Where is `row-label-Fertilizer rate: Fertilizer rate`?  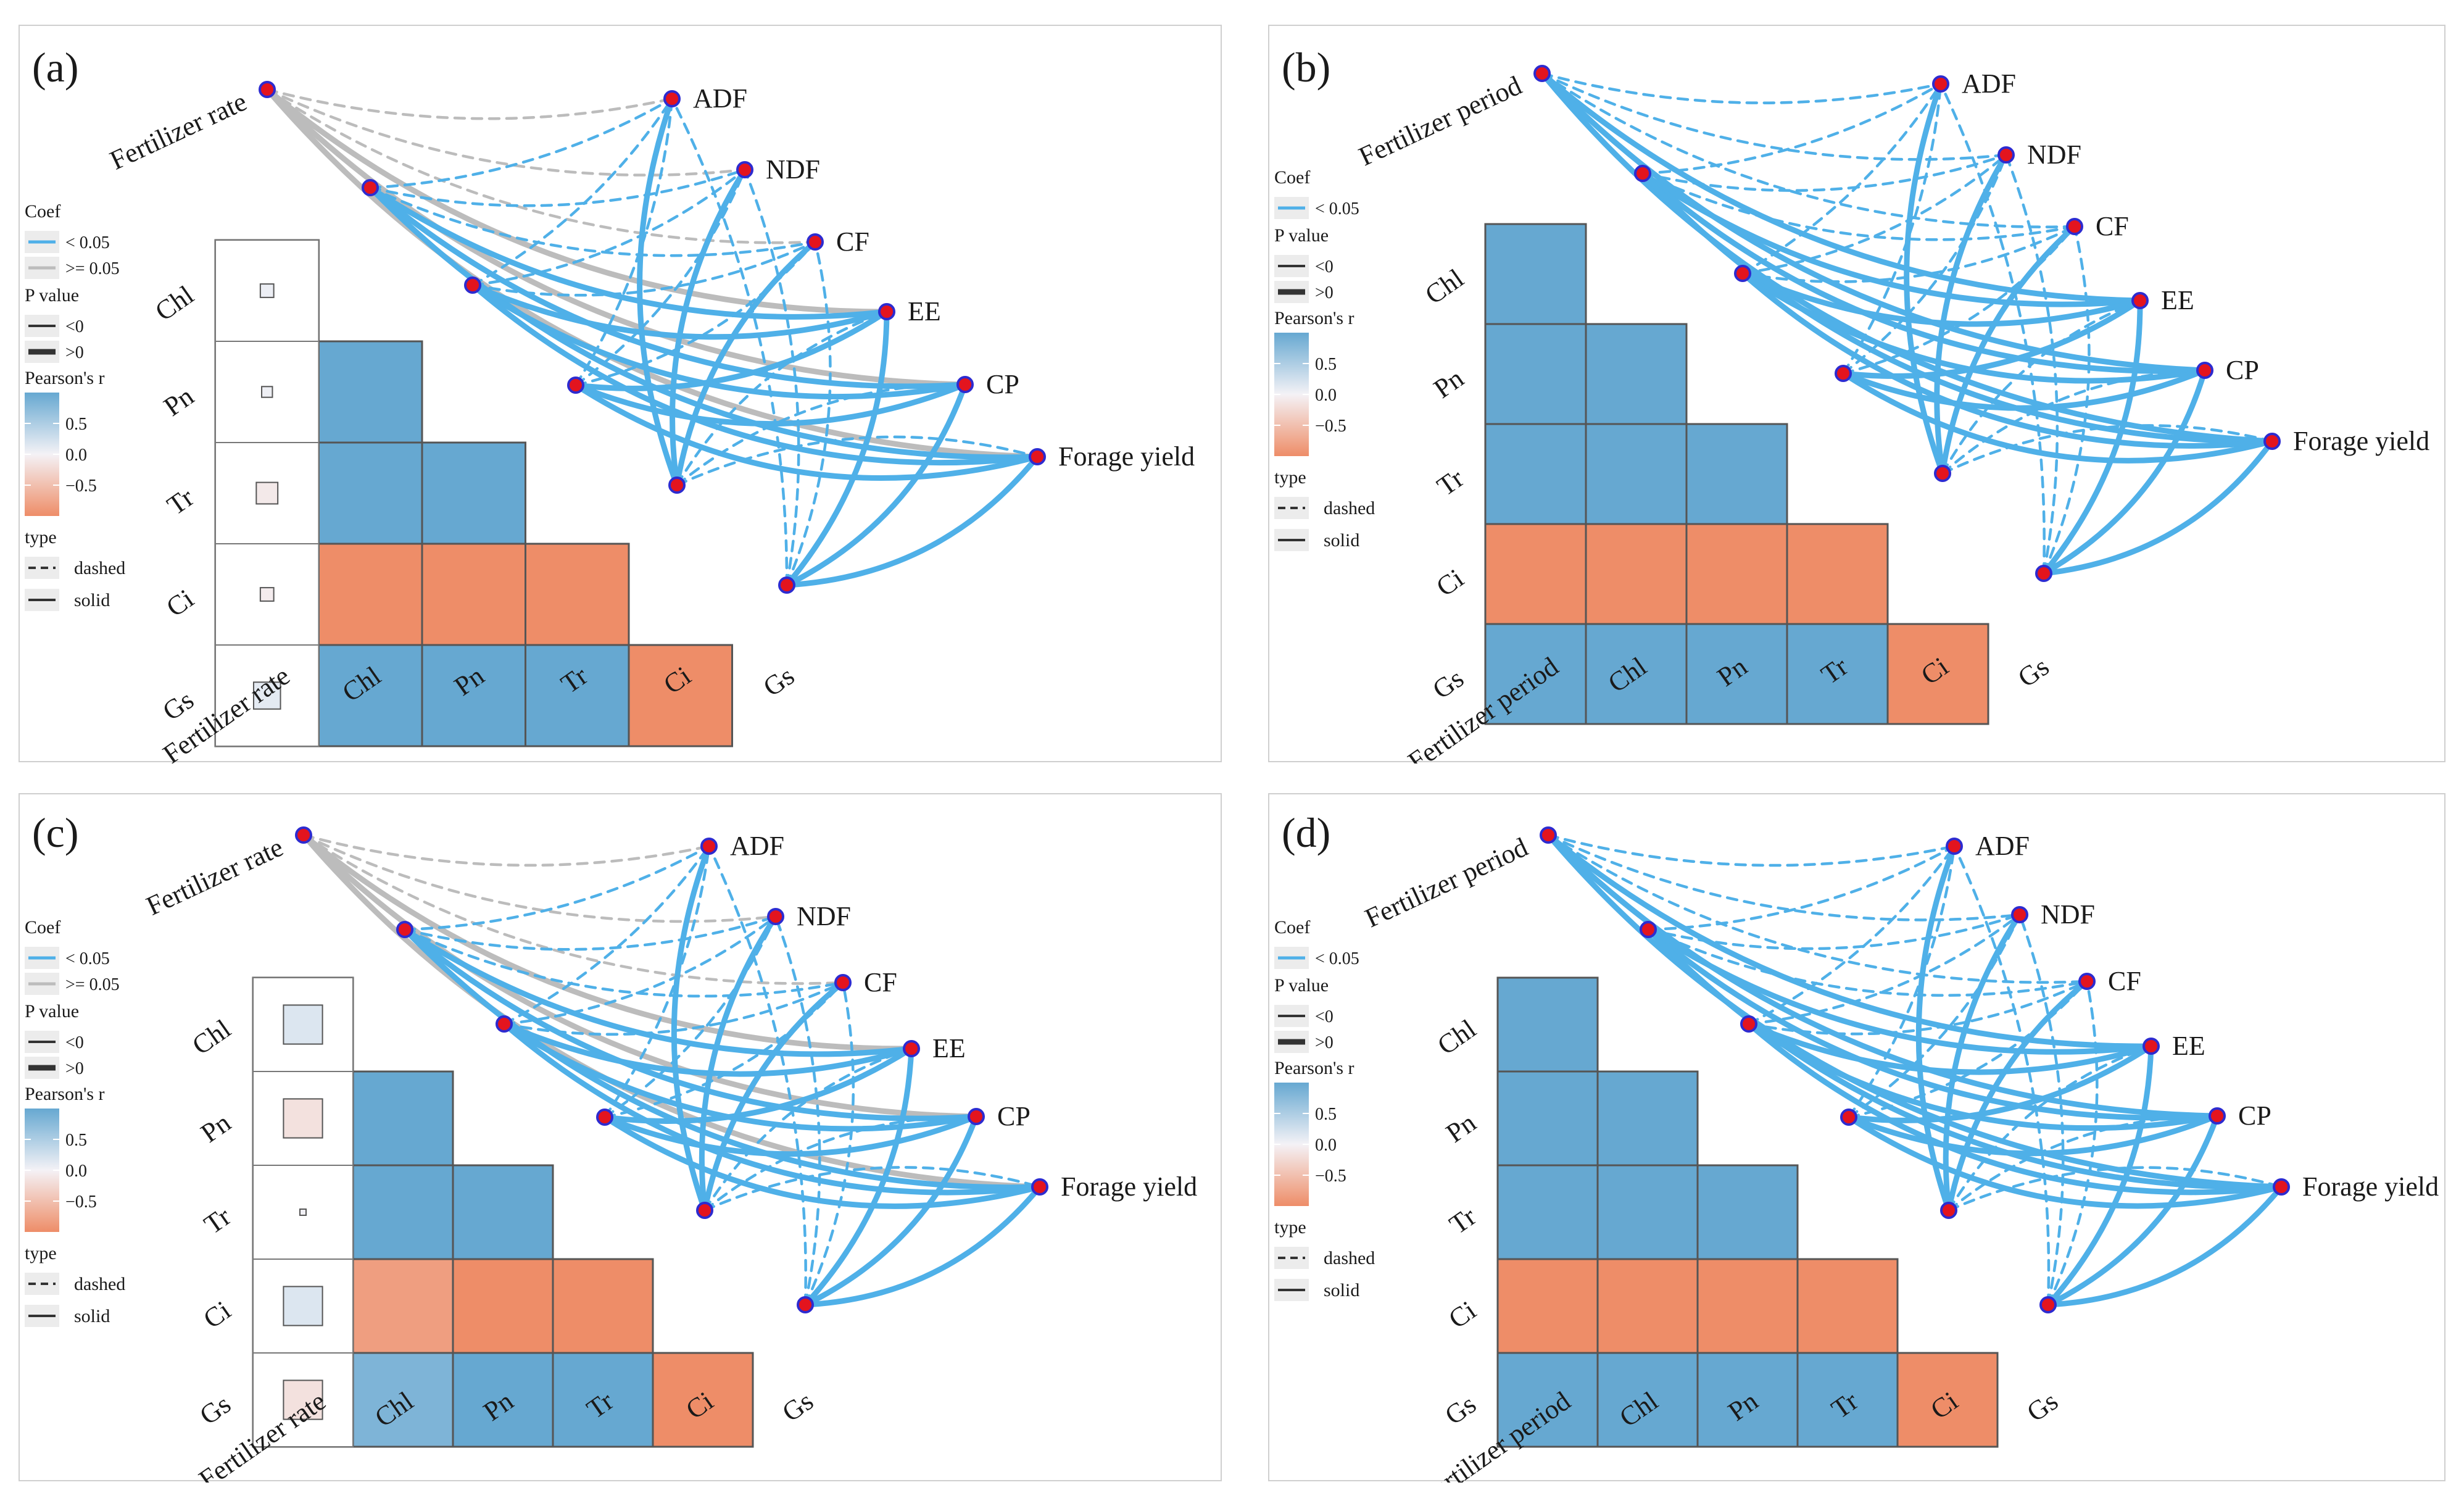
row-label-Fertilizer rate: Fertilizer rate is located at coordinates (179, 131).